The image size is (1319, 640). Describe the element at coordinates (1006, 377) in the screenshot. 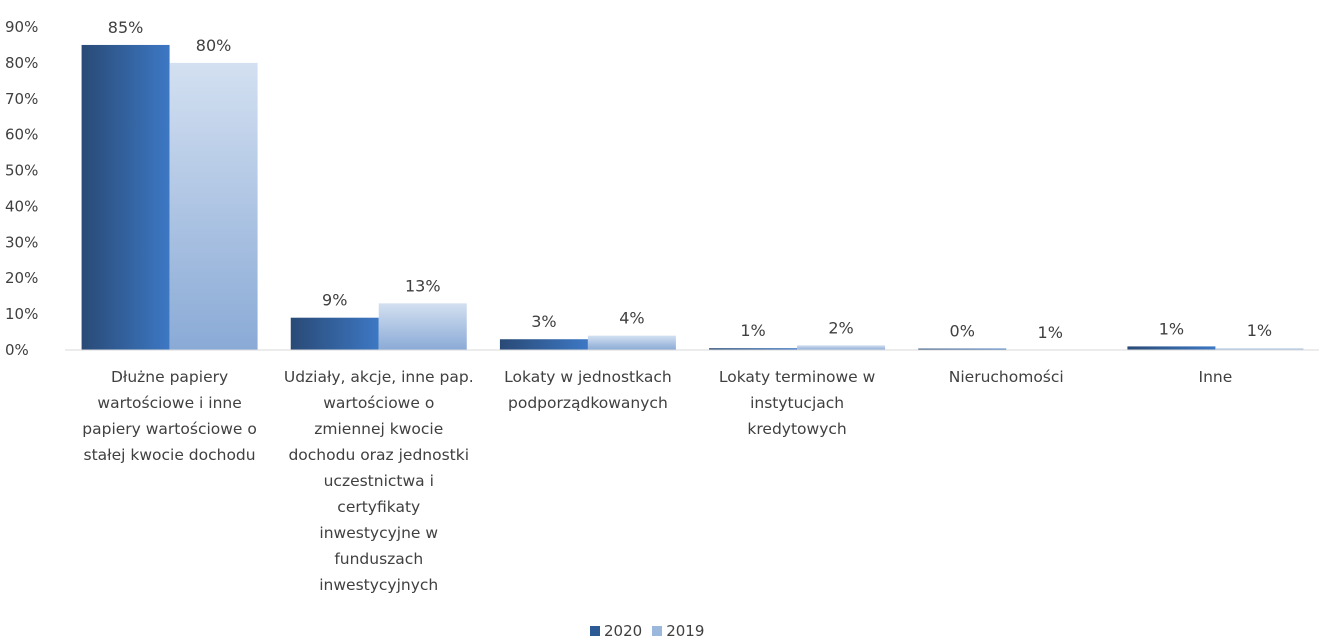

I see `x-tick-label: Nieruchomości` at that location.